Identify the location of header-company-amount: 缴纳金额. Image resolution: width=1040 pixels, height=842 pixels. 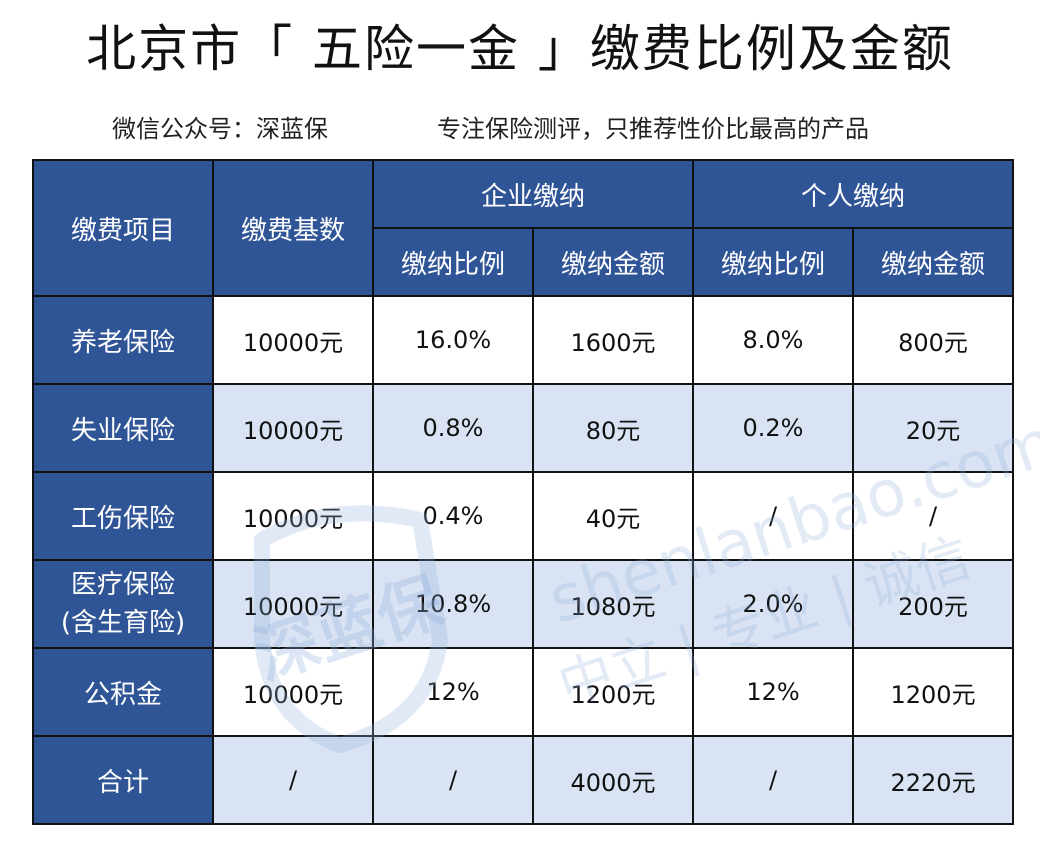
(613, 262).